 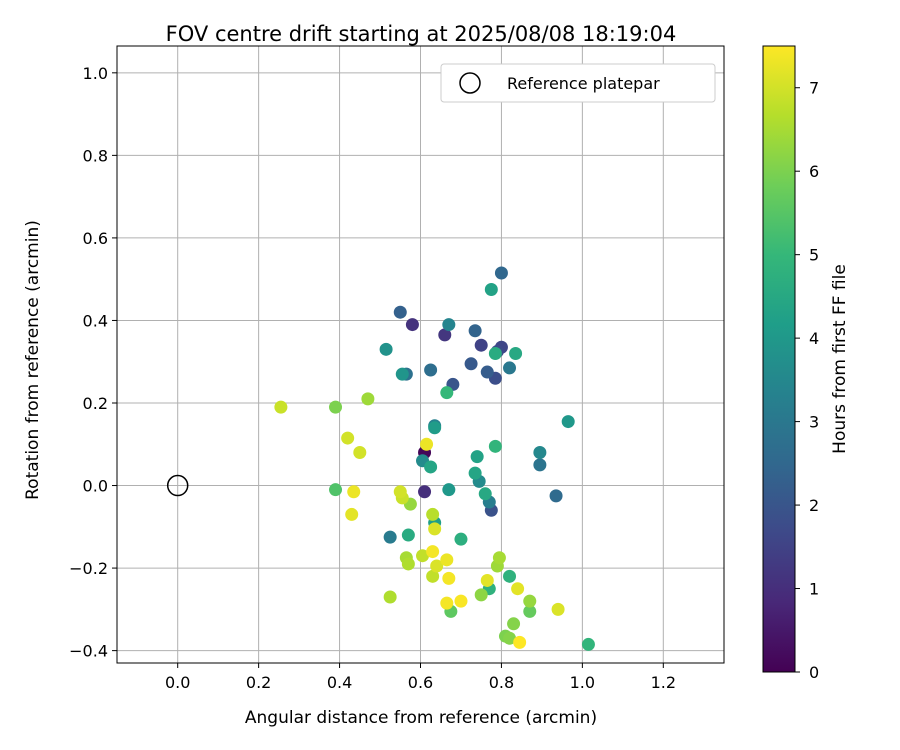 What do you see at coordinates (95, 238) in the screenshot?
I see `y-tick-label: 0.6` at bounding box center [95, 238].